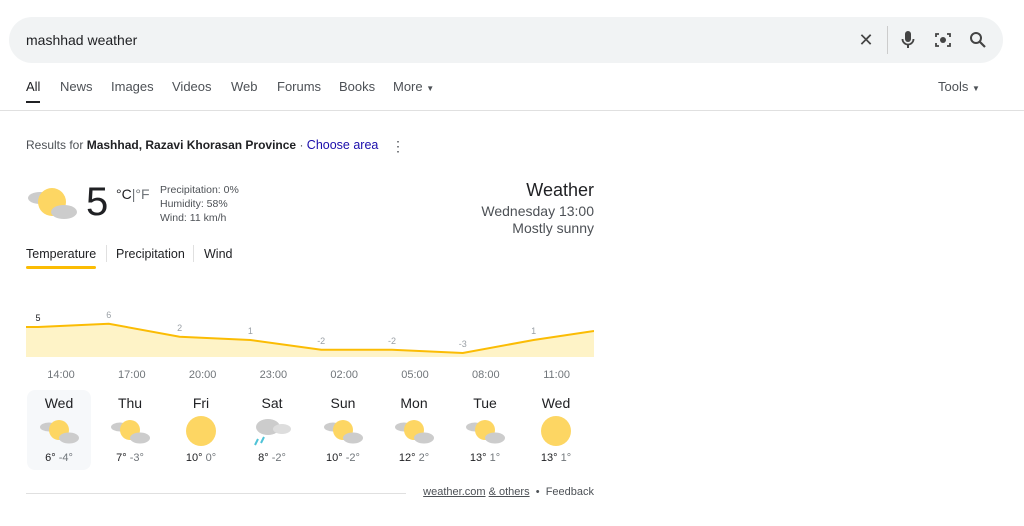 Image resolution: width=1024 pixels, height=526 pixels. What do you see at coordinates (211, 458) in the screenshot?
I see `low-temp: 0°` at bounding box center [211, 458].